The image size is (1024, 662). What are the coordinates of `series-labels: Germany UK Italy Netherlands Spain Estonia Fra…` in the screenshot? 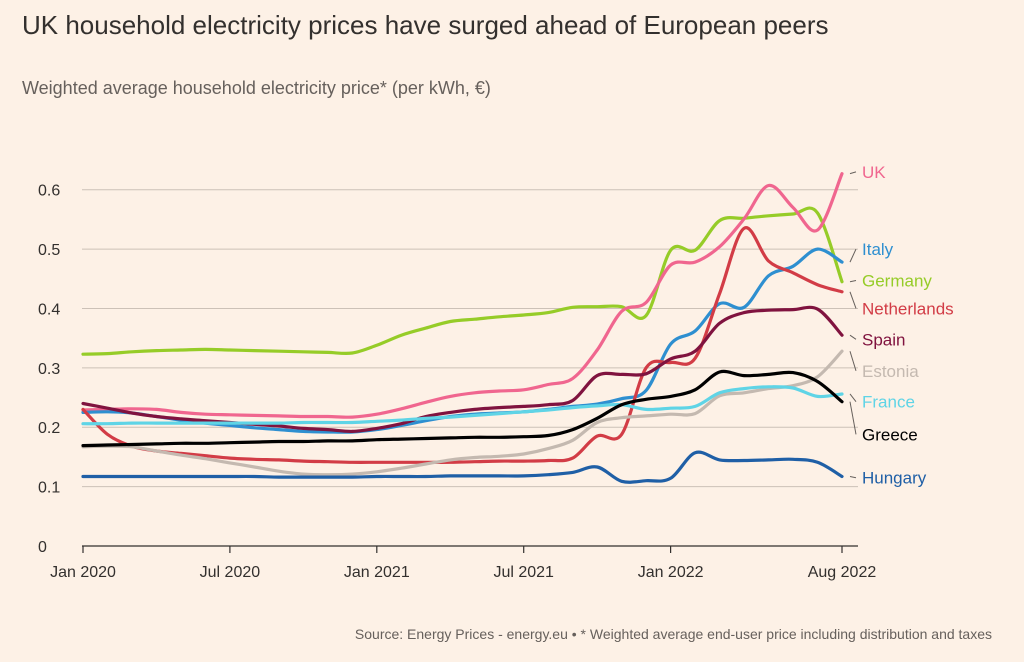 It's located at (901, 325).